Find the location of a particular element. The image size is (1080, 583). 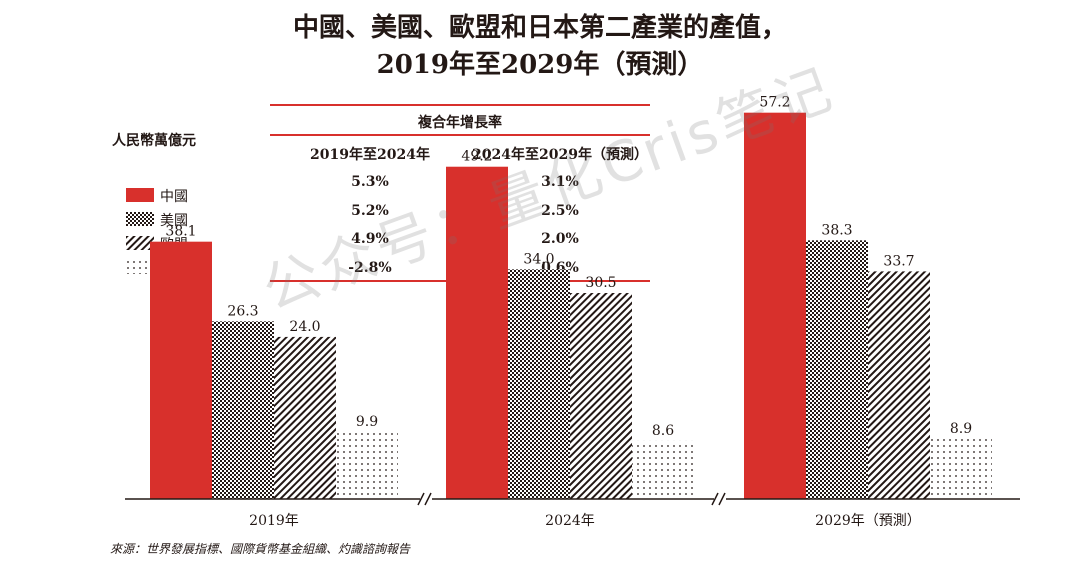

value-label-japan-0: 9.9 is located at coordinates (367, 422).